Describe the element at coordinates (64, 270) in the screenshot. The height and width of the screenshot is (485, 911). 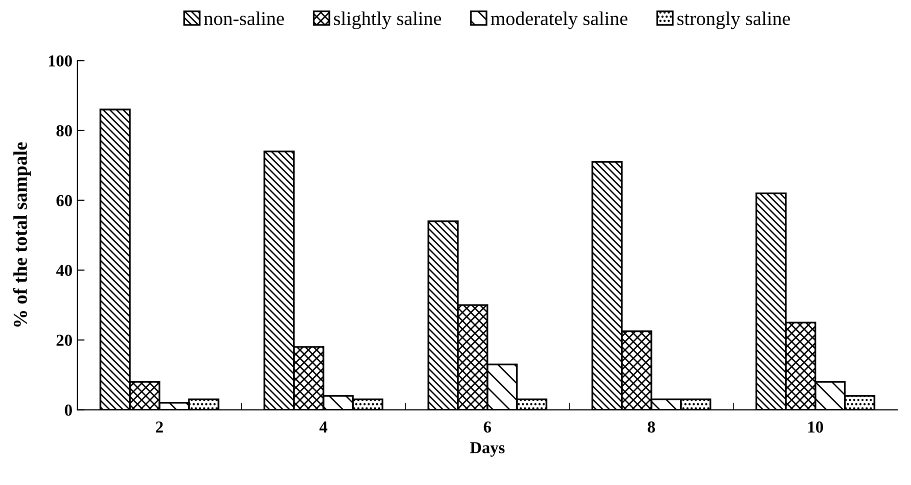
I see `y-tick-label: 40` at that location.